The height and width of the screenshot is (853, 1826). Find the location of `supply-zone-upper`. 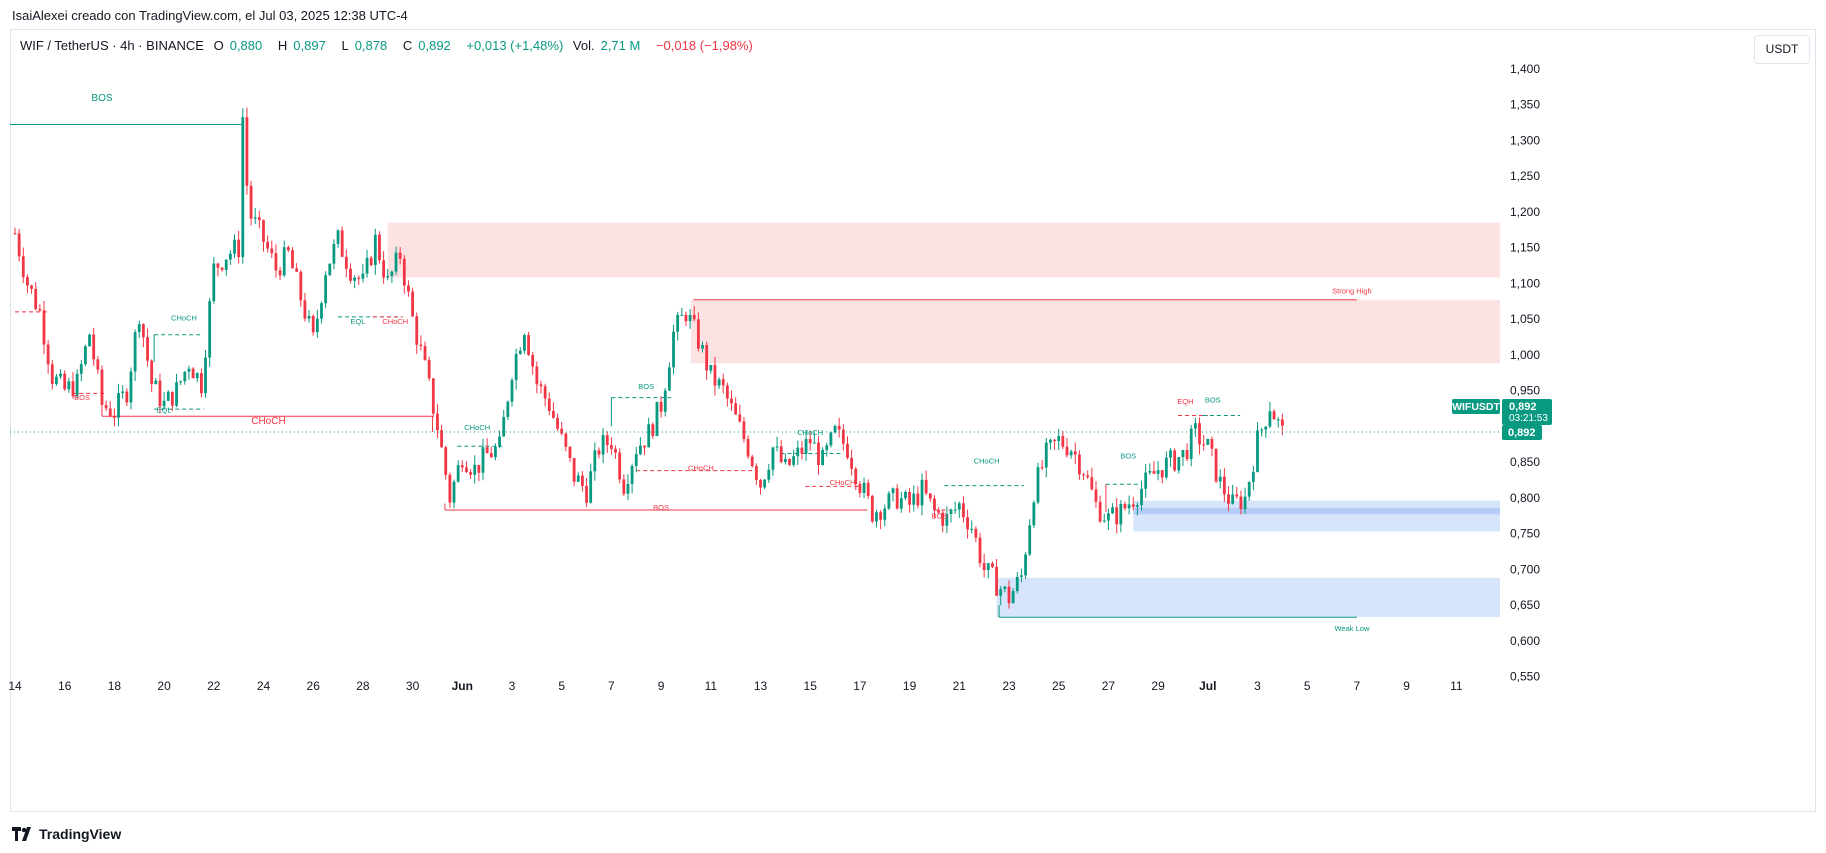

supply-zone-upper is located at coordinates (943, 250).